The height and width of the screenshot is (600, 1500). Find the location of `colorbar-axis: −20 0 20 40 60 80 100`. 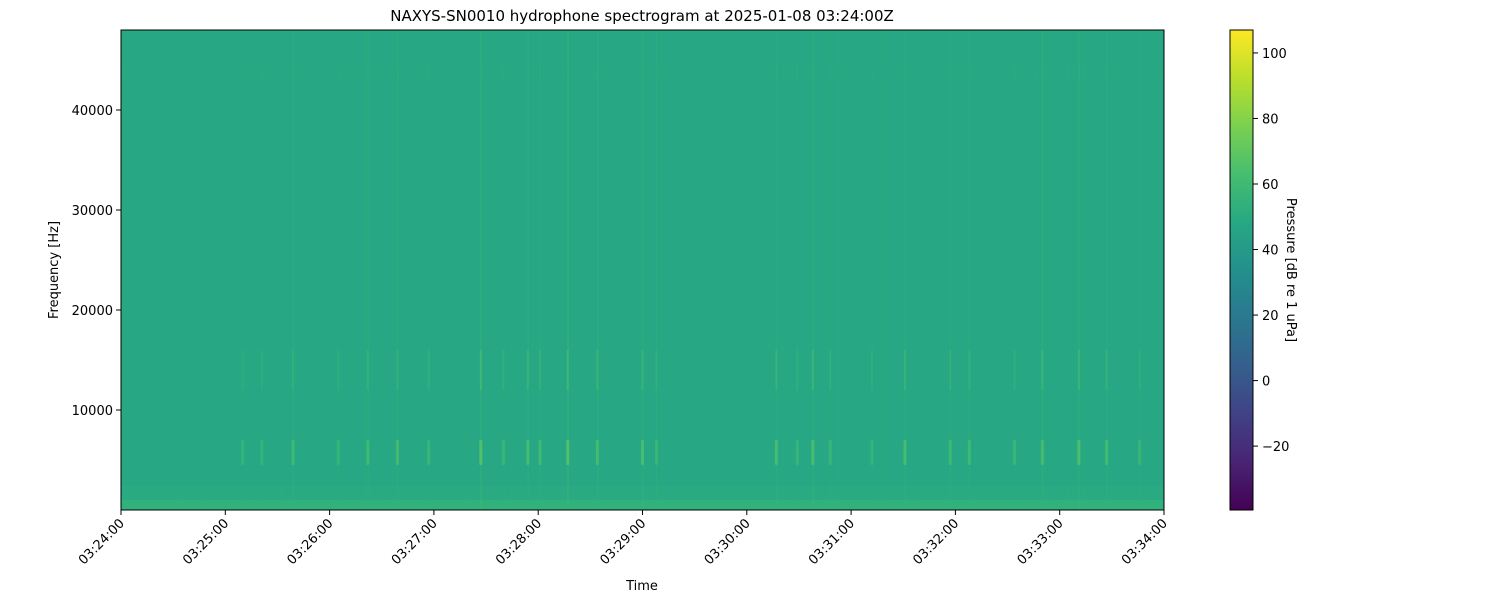

colorbar-axis: −20 0 20 40 60 80 100 is located at coordinates (1271, 251).